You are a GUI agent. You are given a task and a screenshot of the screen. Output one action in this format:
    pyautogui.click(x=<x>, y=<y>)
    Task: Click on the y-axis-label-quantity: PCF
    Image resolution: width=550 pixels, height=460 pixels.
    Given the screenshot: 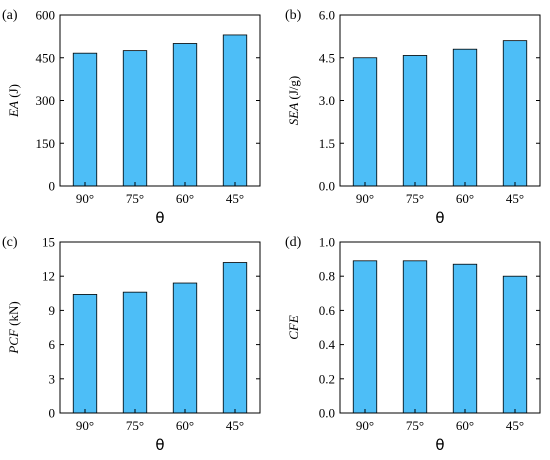 What is the action you would take?
    pyautogui.click(x=13, y=341)
    